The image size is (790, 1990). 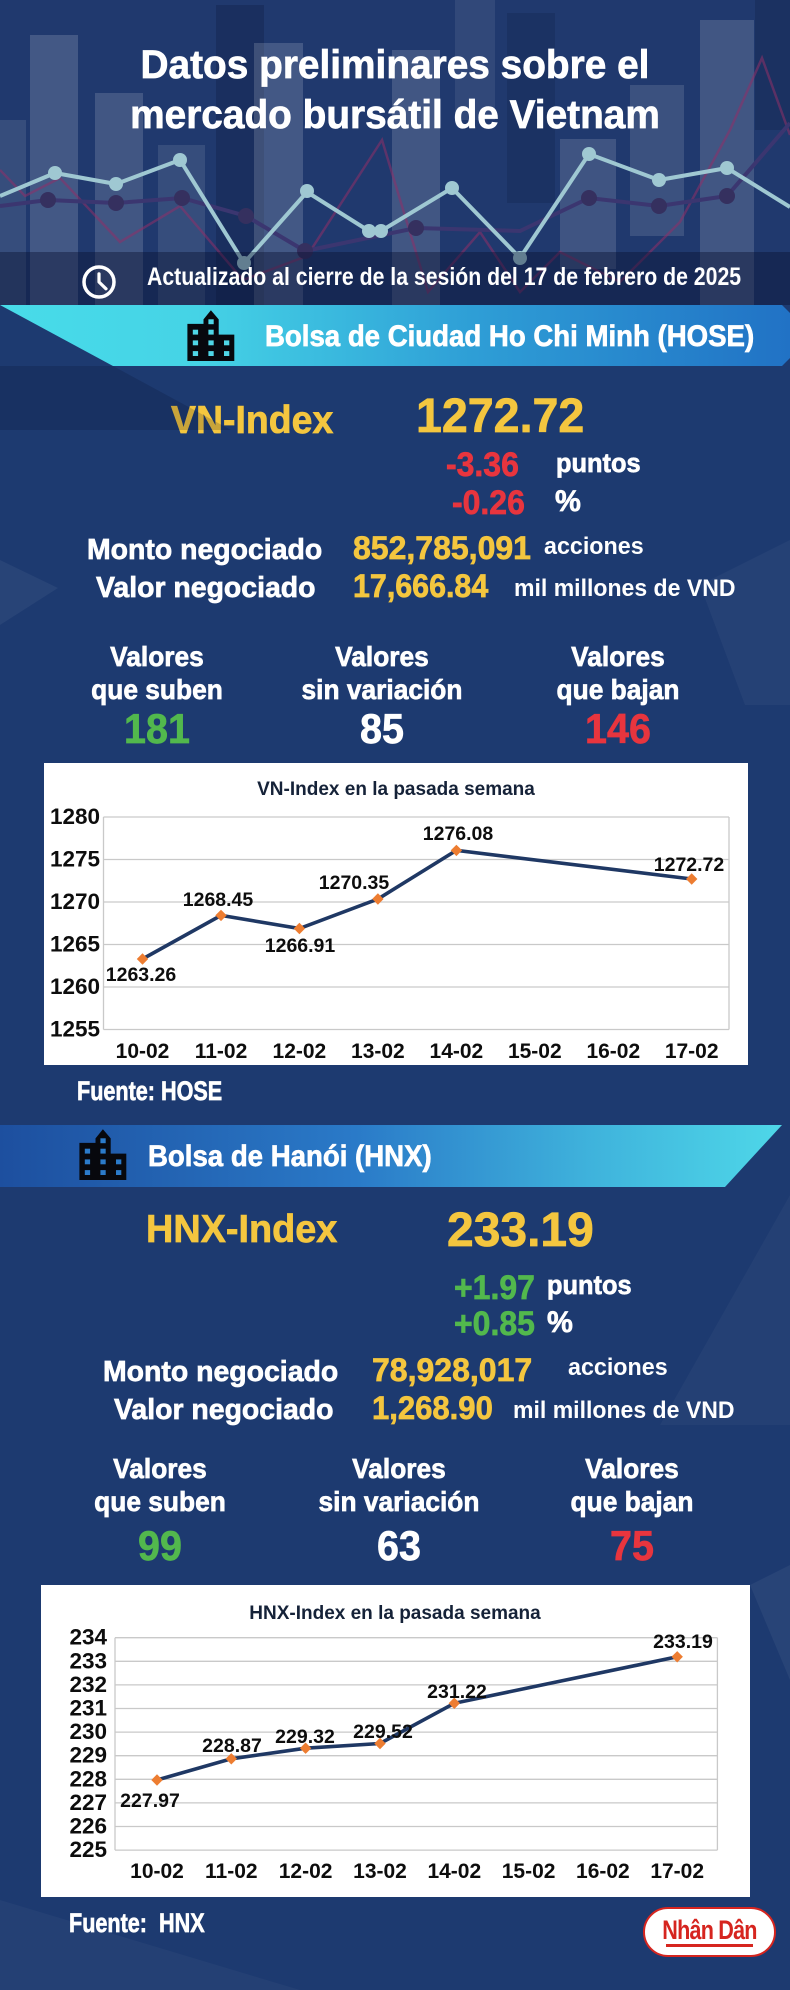 What do you see at coordinates (305, 1737) in the screenshot?
I see `svg-text: 229.32` at bounding box center [305, 1737].